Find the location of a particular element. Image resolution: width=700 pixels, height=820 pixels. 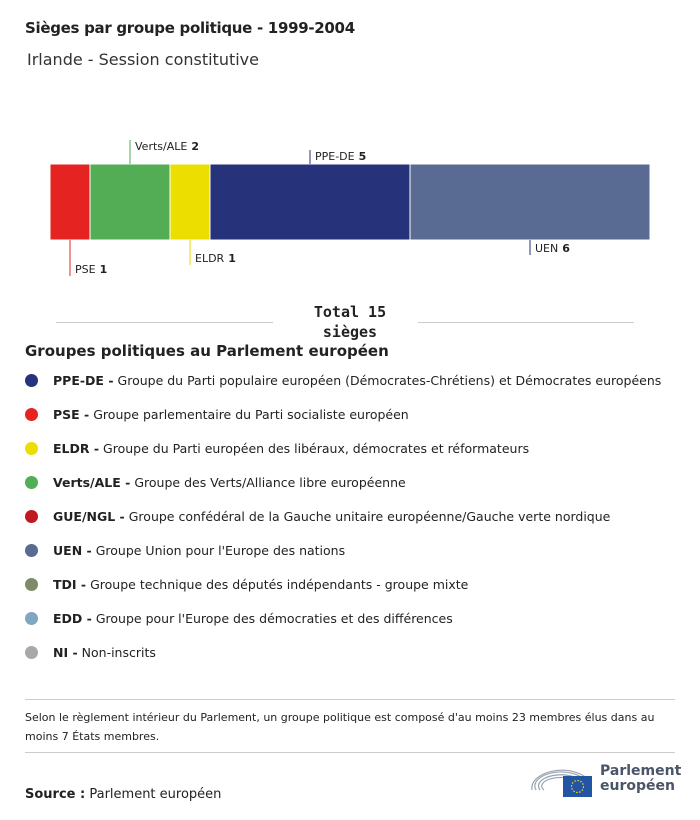

ep-logo: Parlement européen is located at coordinates (606, 779).